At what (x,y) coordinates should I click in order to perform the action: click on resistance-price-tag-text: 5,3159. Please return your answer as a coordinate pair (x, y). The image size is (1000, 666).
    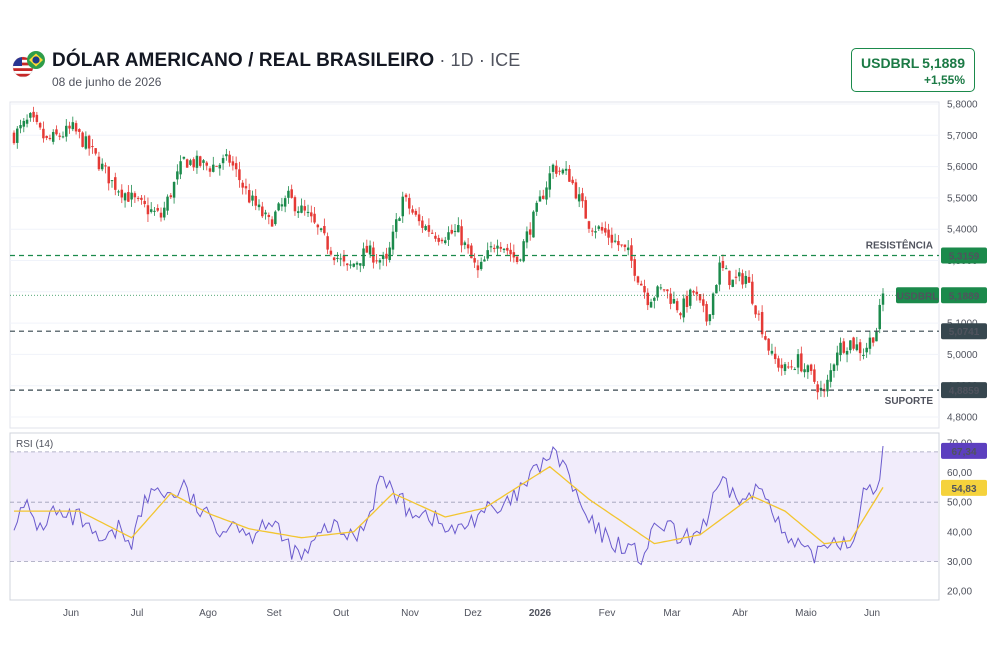
    Looking at the image, I should click on (964, 257).